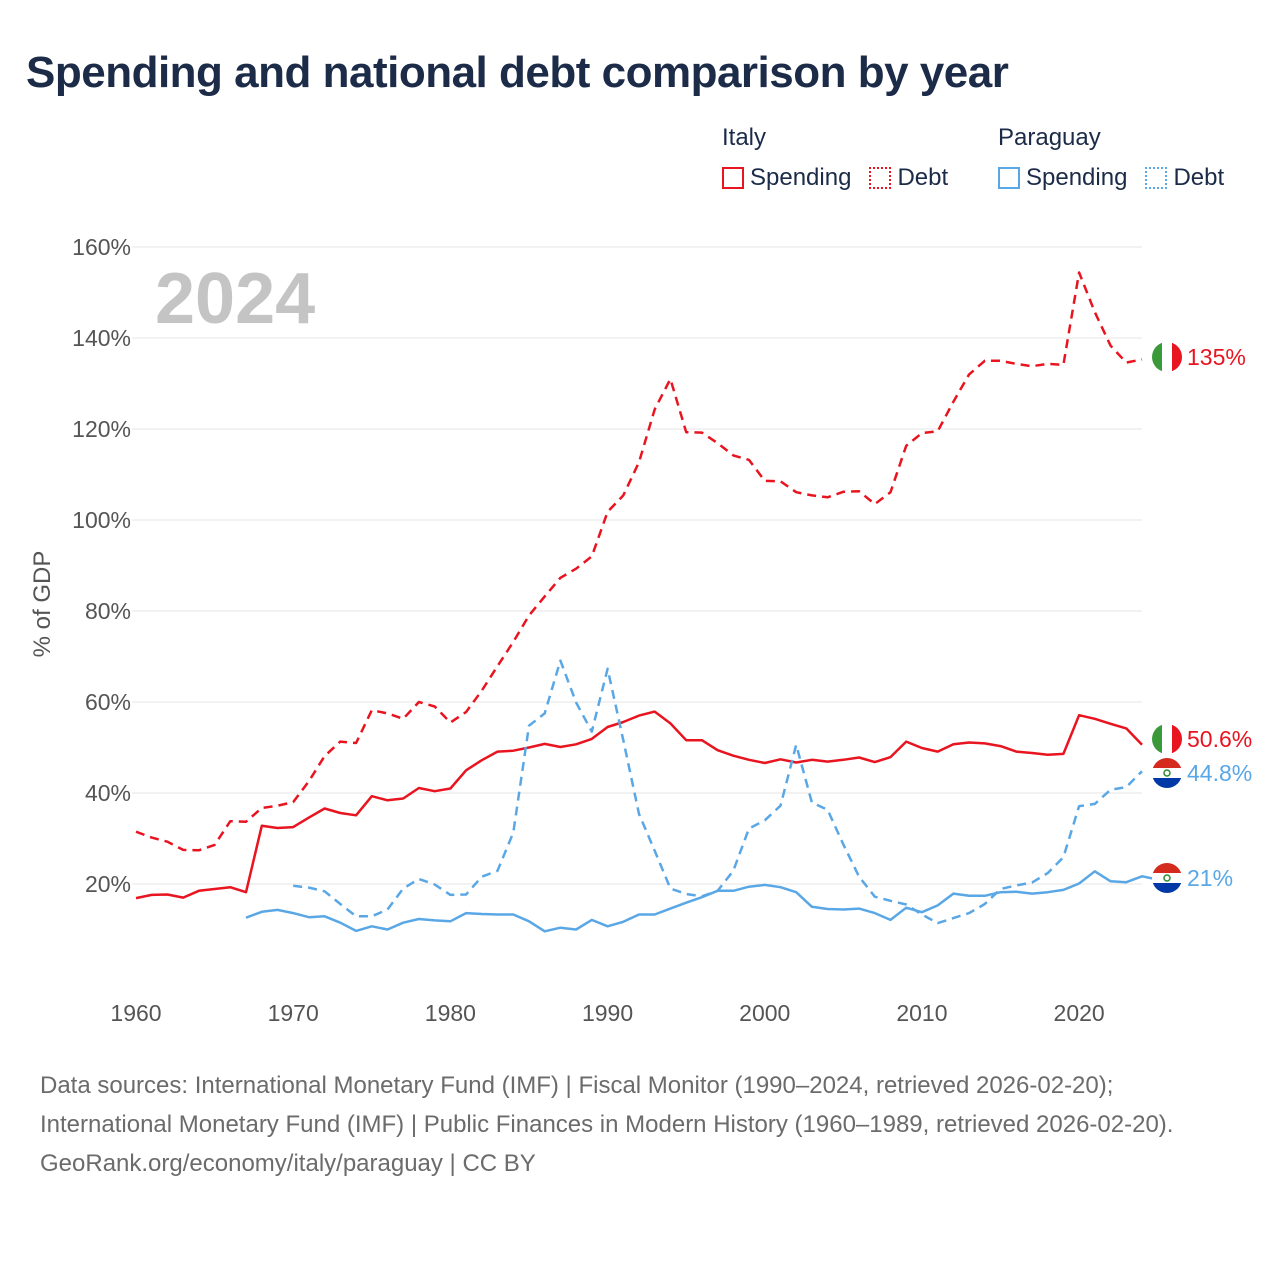 This screenshot has height=1280, width=1280. I want to click on legend-swatch-paraguay-debt, so click(1156, 178).